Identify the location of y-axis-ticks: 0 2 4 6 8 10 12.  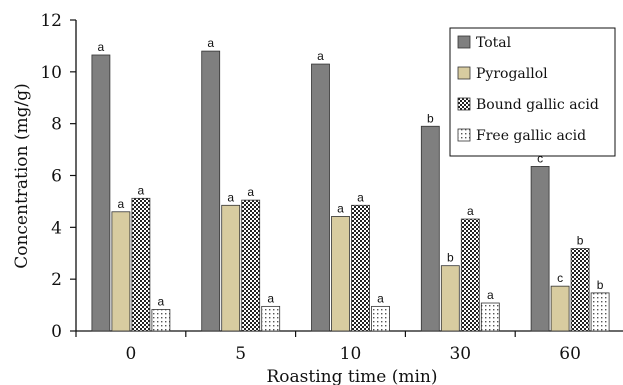
(58, 176).